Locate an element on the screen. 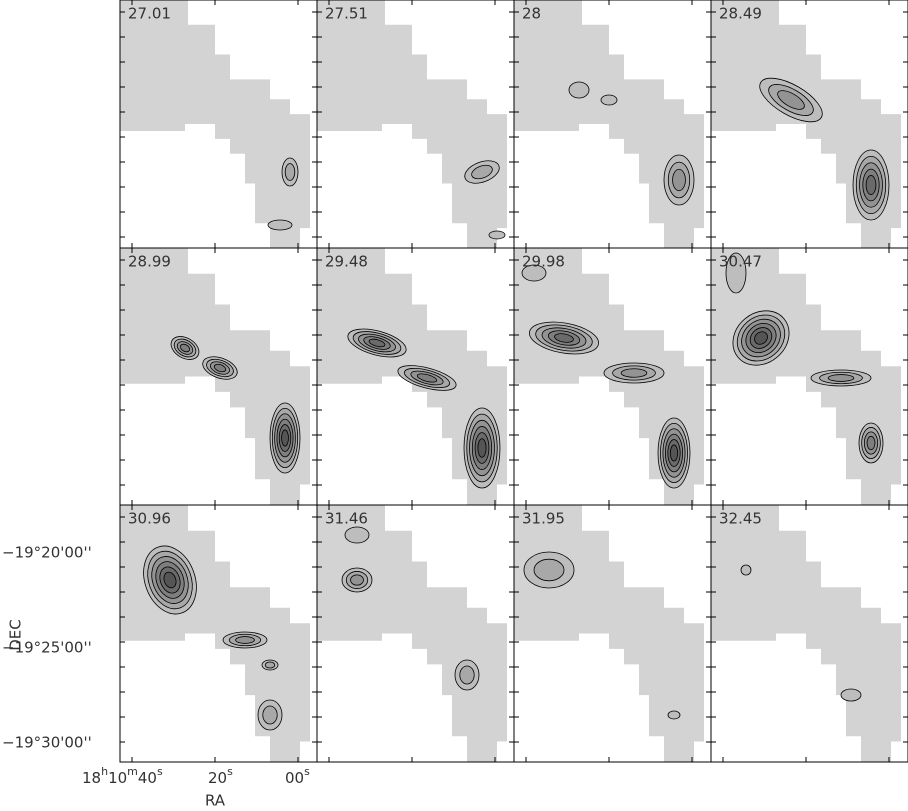  channel-panel: 29.48 is located at coordinates (415, 376).